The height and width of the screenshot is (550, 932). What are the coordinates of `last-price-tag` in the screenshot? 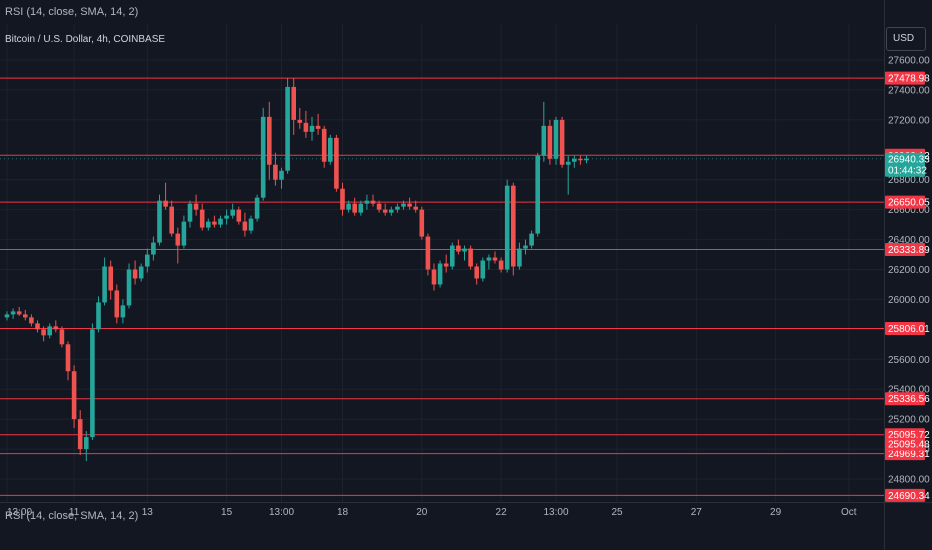 It's located at (905, 164).